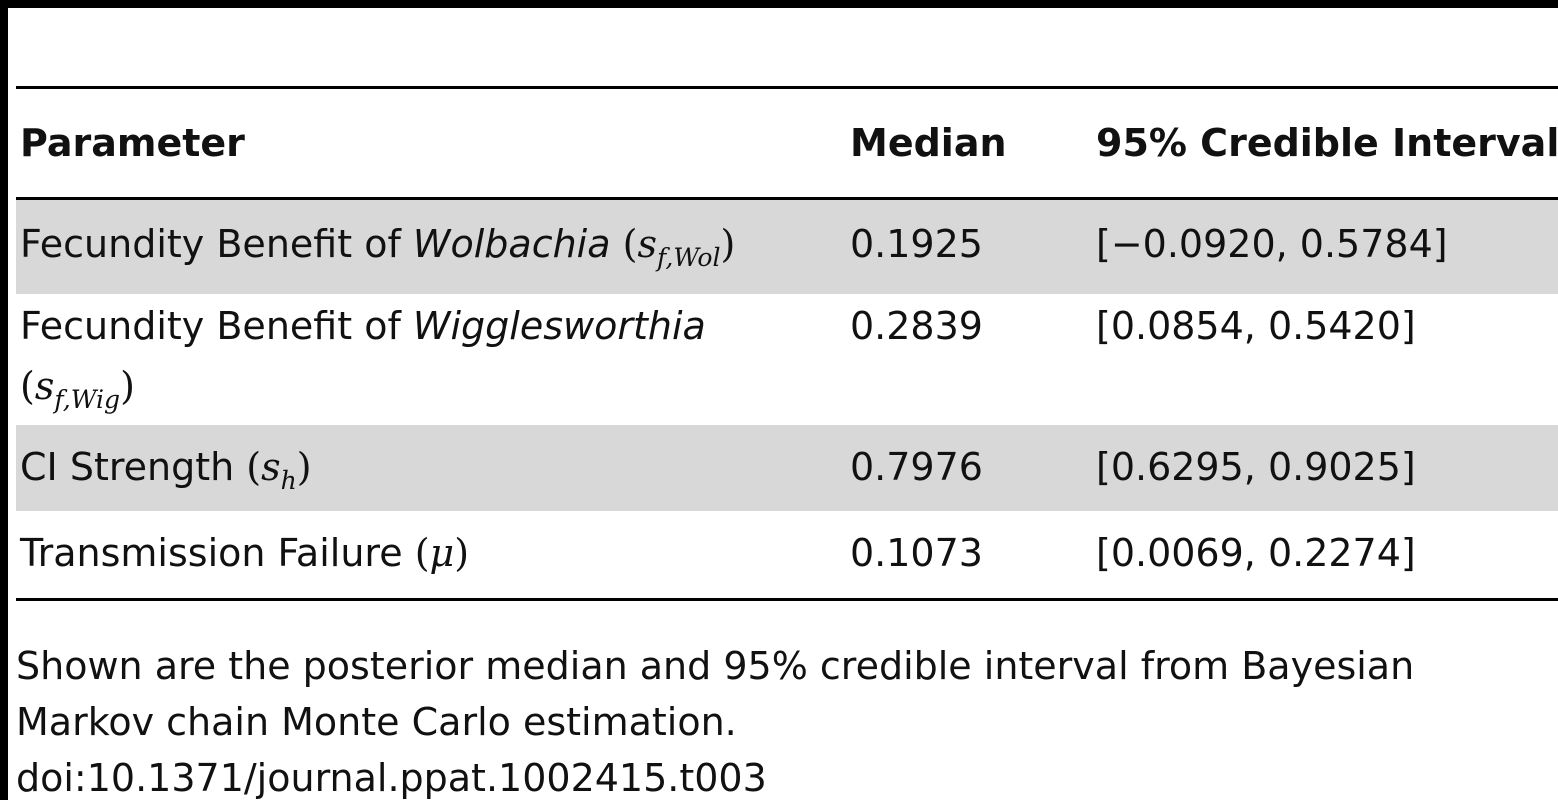 The height and width of the screenshot is (806, 1558). Describe the element at coordinates (511, 244) in the screenshot. I see `organism-name: Wolbachia` at that location.